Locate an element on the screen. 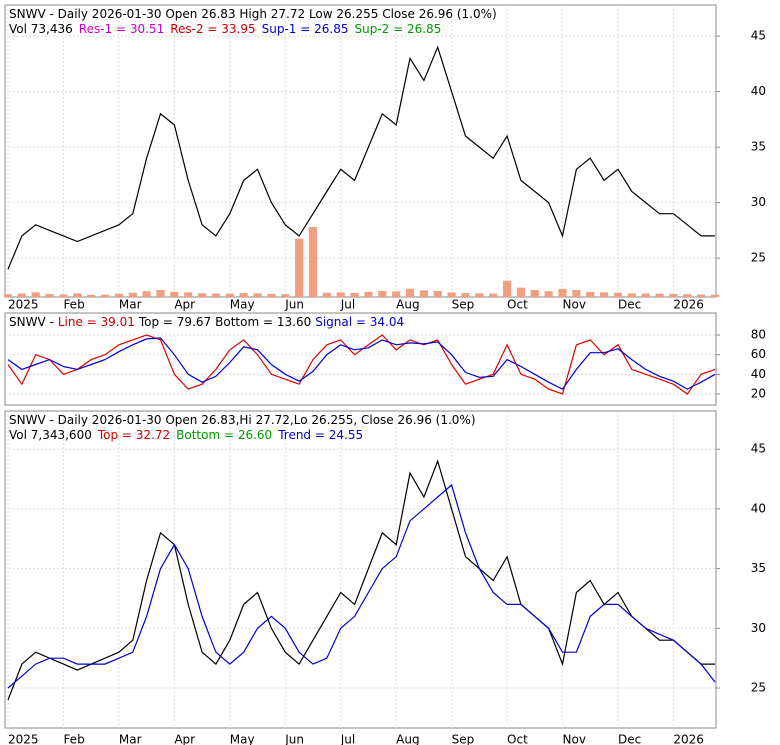  y-tick-label: 30 is located at coordinates (758, 628).